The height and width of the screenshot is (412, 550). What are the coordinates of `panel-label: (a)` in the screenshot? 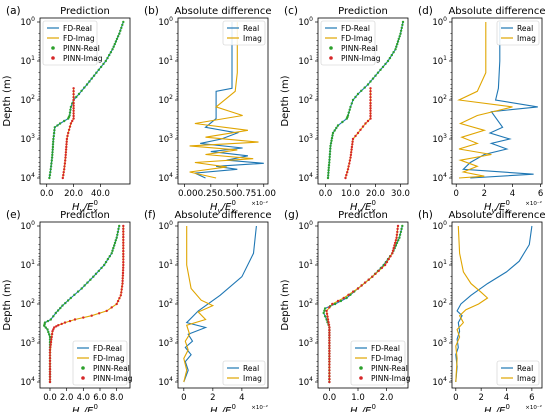 It's located at (13, 11).